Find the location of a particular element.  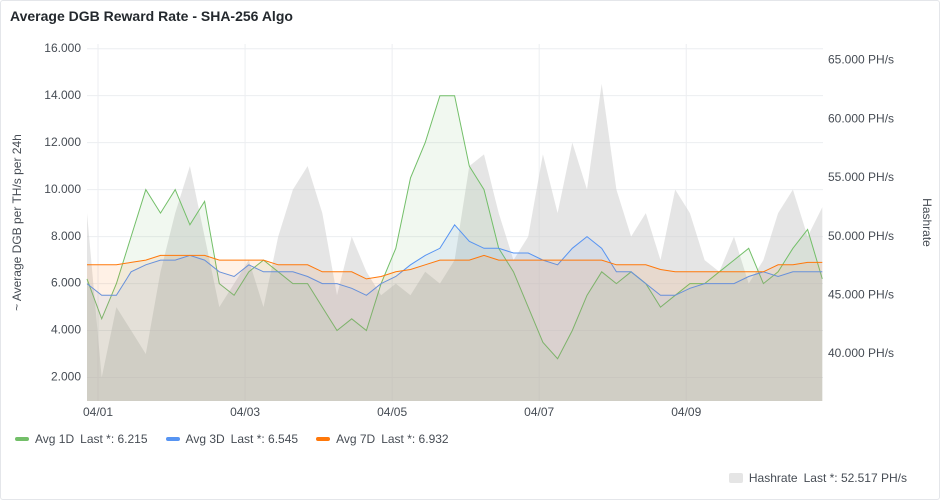

y2-tick-label: 40.000 PH/s is located at coordinates (861, 353).